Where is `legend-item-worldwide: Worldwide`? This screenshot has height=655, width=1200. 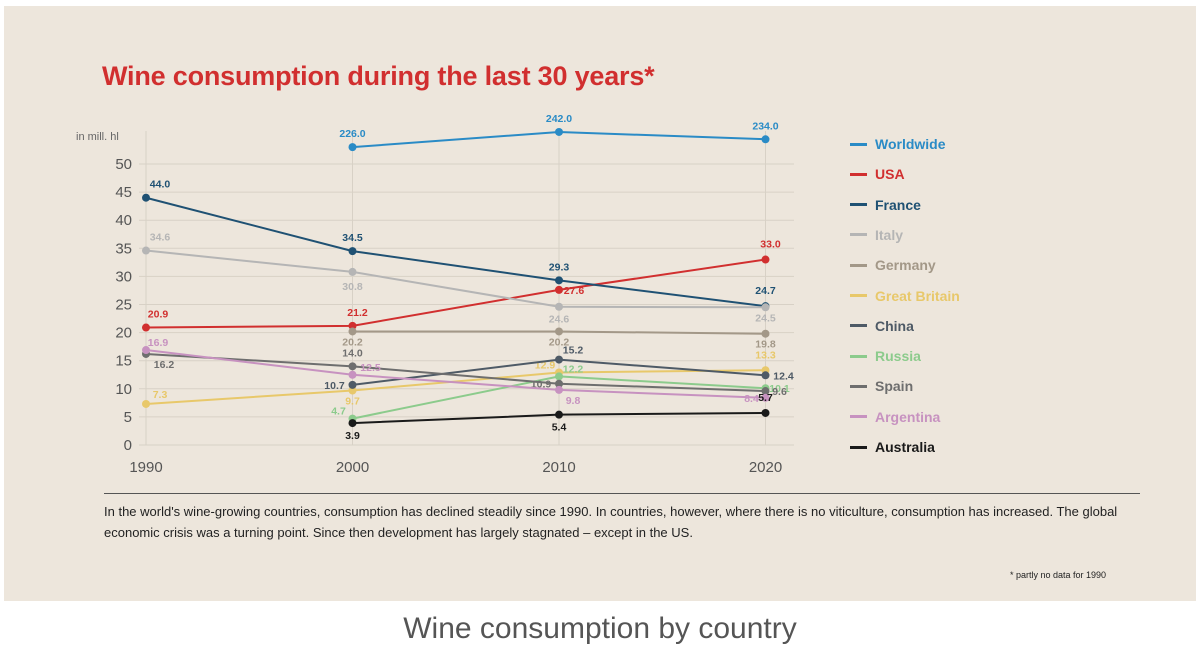
legend-item-worldwide: Worldwide is located at coordinates (898, 144).